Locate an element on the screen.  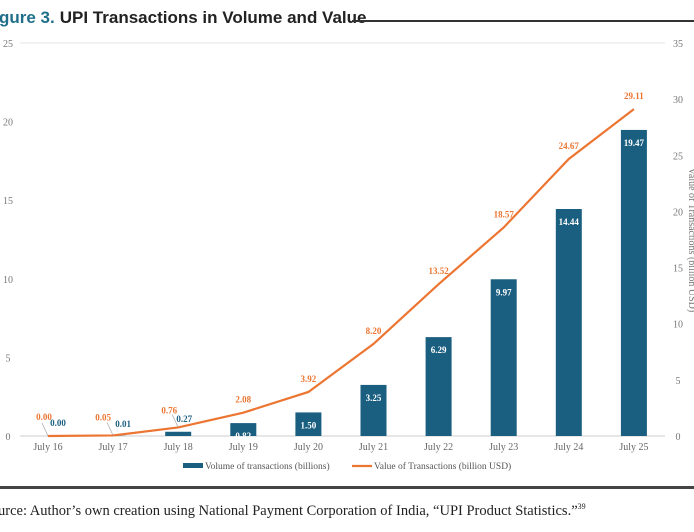
source-footnote: 39 is located at coordinates (581, 506).